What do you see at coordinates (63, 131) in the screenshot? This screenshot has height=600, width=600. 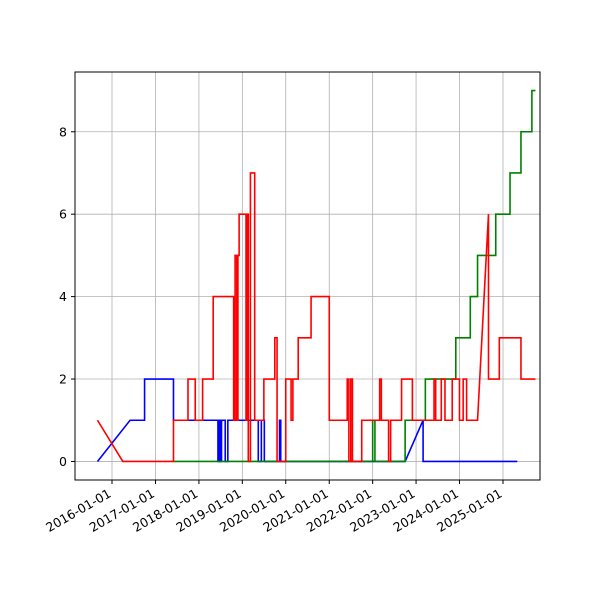 I see `y-tick-label: 8` at bounding box center [63, 131].